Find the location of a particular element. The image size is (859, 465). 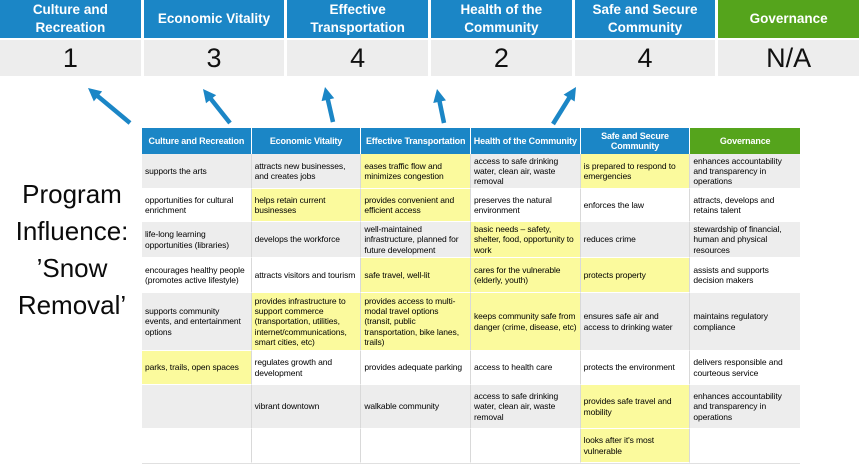

matrix-cell: is prepared to respond to emergencies is located at coordinates (635, 171).